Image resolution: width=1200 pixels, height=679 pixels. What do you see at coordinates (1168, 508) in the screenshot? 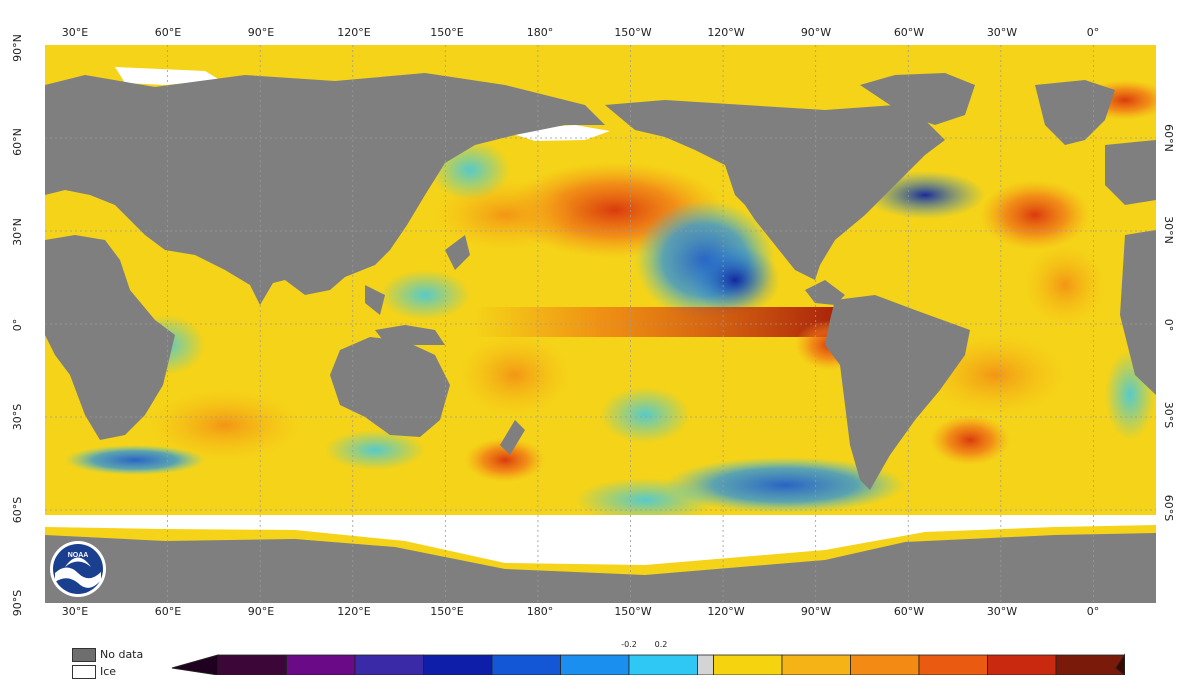
I see `lat-label-60s-right: 60°S` at bounding box center [1168, 508].